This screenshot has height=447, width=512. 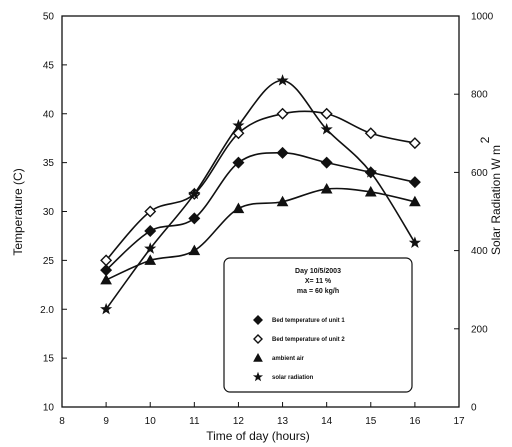 I want to click on legend-header-line-1: Day 10/5/2003, so click(x=318, y=271).